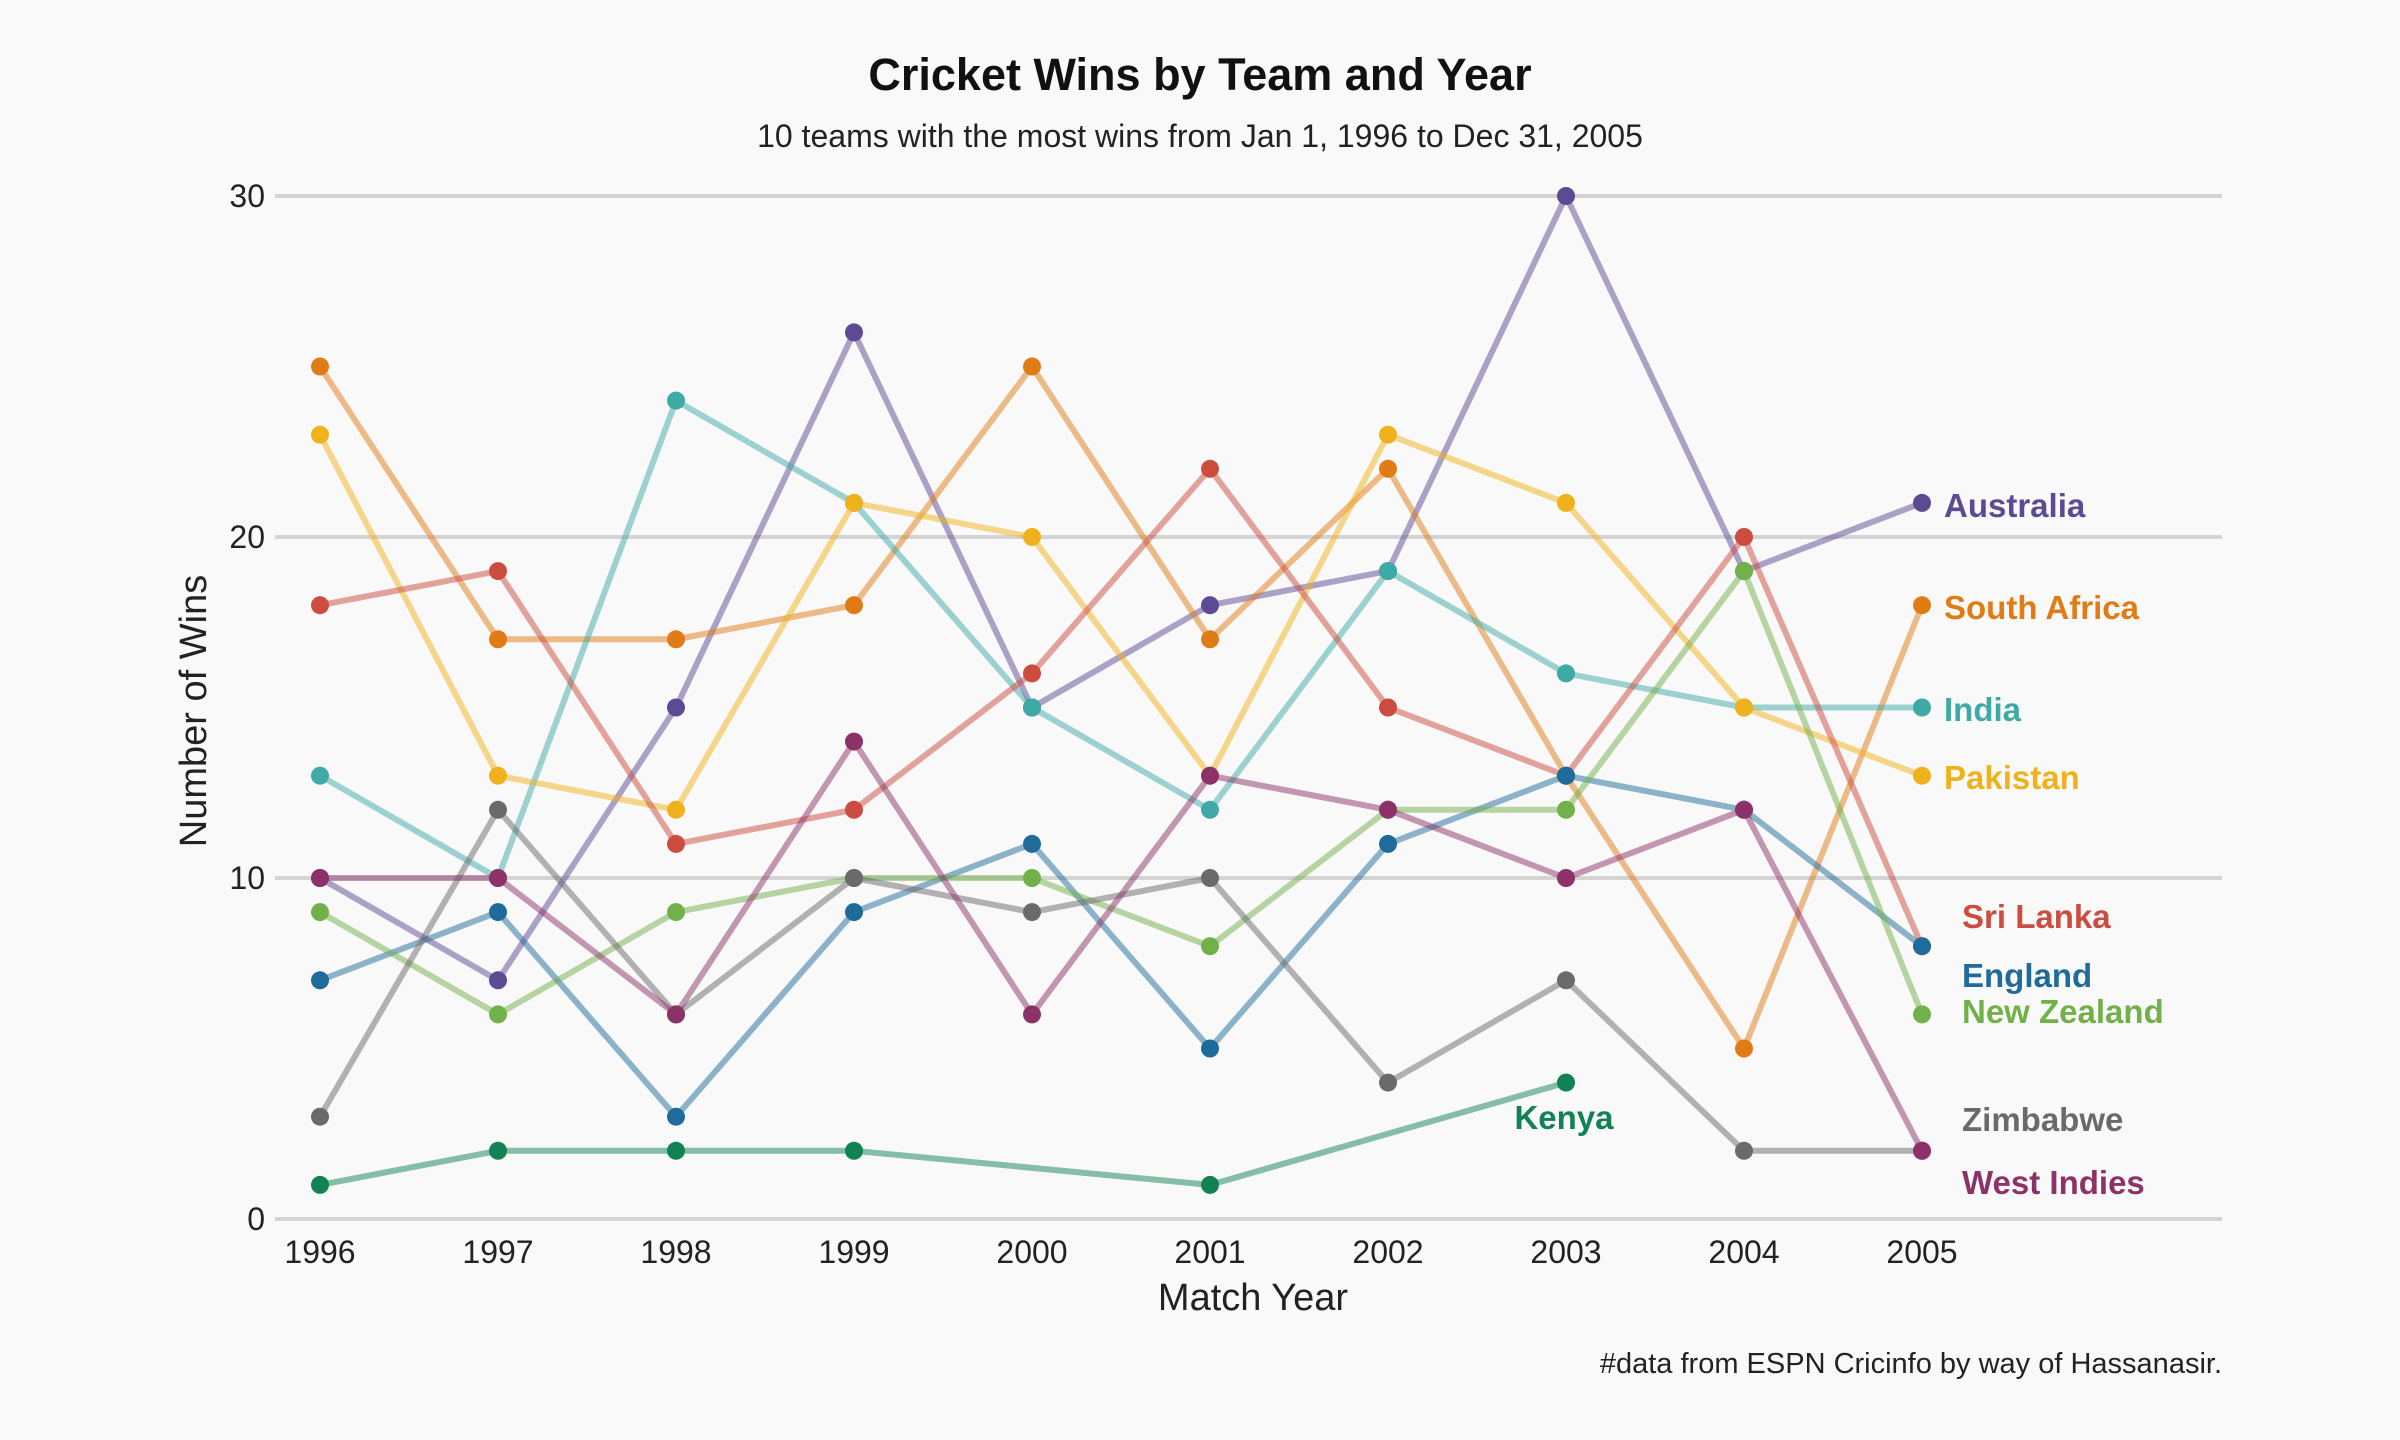  I want to click on x-axis-label: Match Year, so click(1253, 1298).